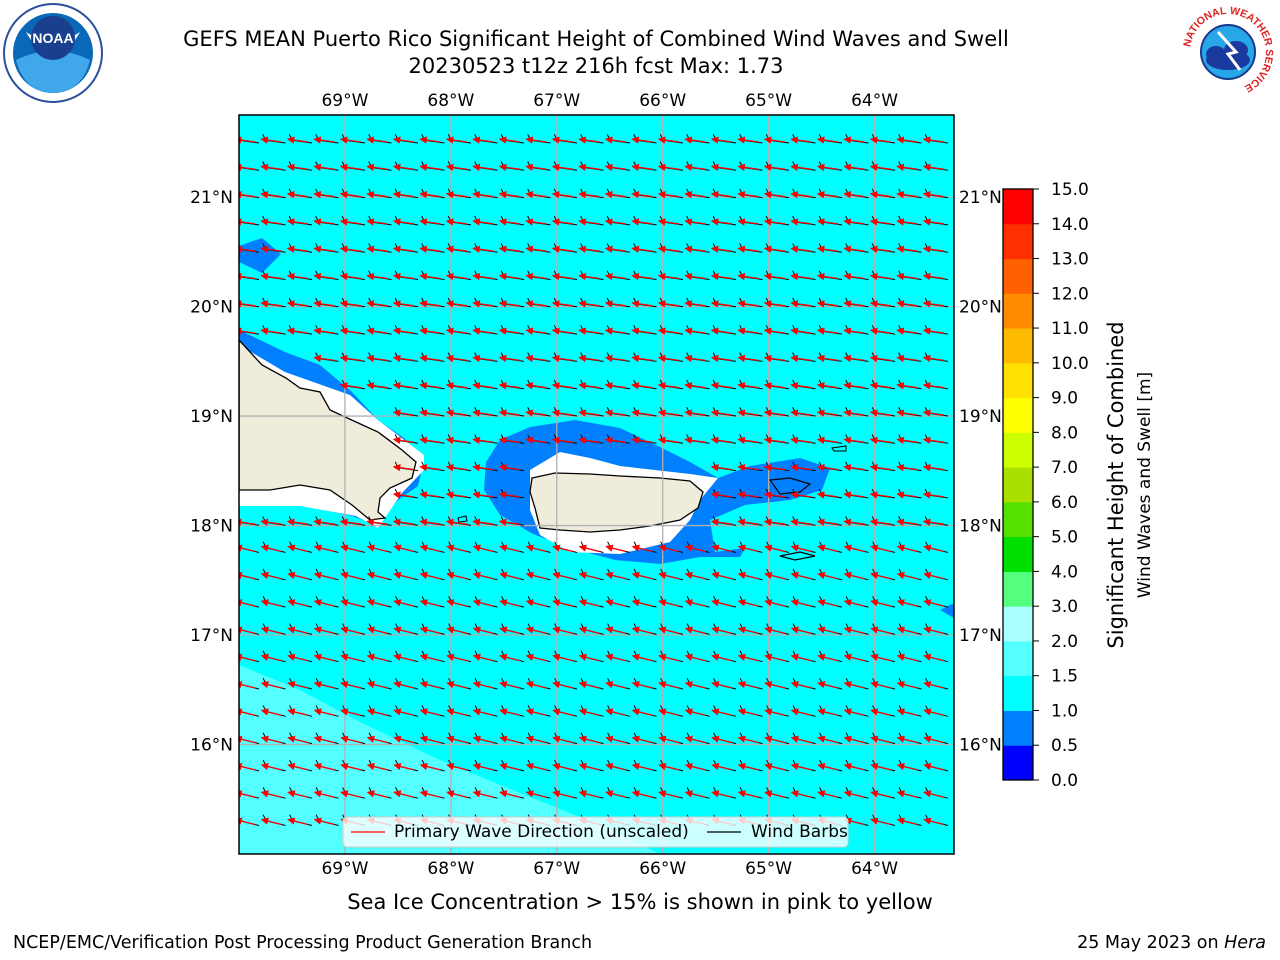  I want to click on colorbar-tick-label: 11.0, so click(1070, 329).